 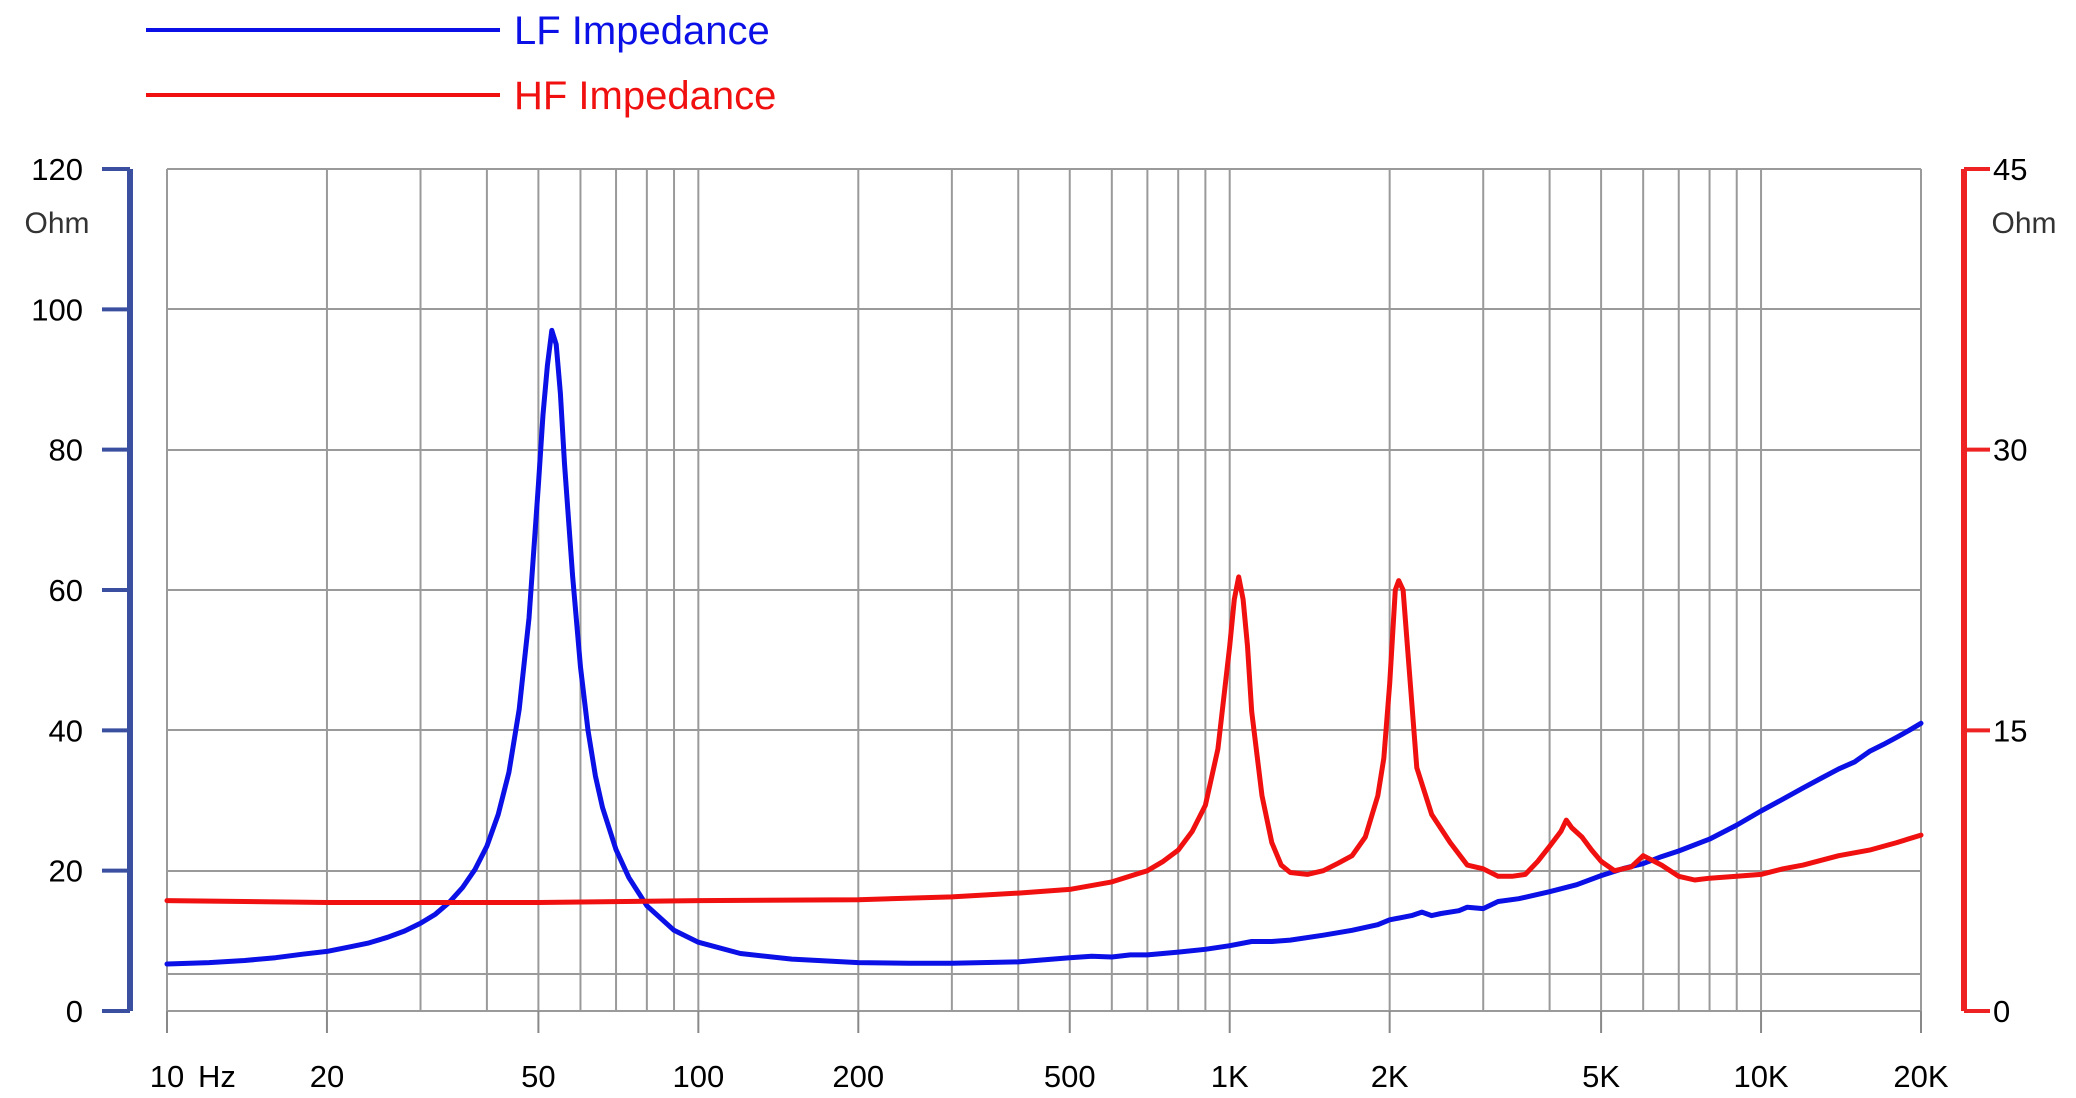 I want to click on legend-label-hf: HF Impedance, so click(x=645, y=96).